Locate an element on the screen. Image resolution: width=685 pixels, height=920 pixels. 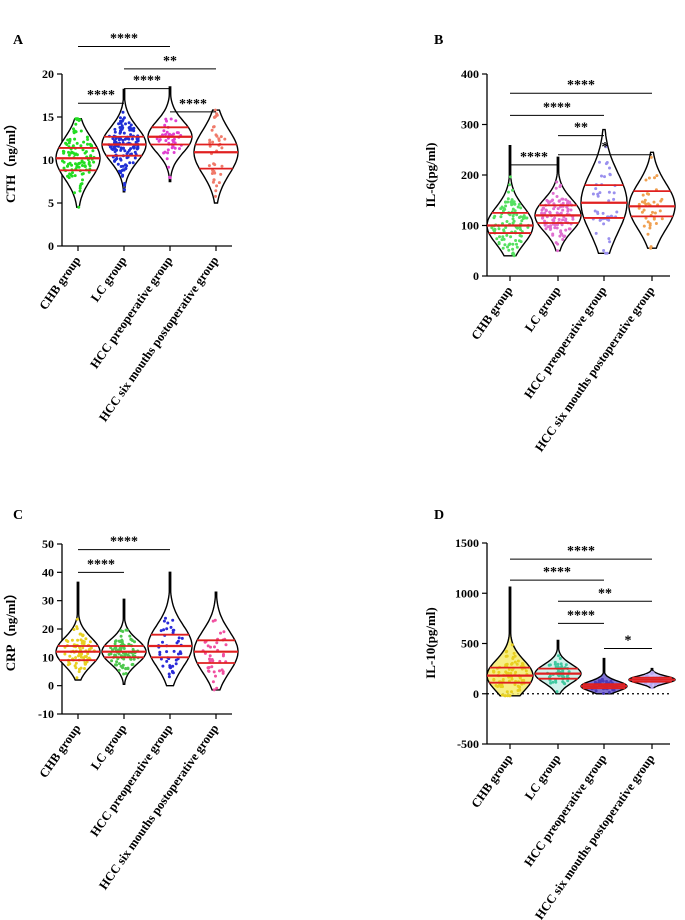
y-tick-label: 5 is located at coordinates (51, 203).